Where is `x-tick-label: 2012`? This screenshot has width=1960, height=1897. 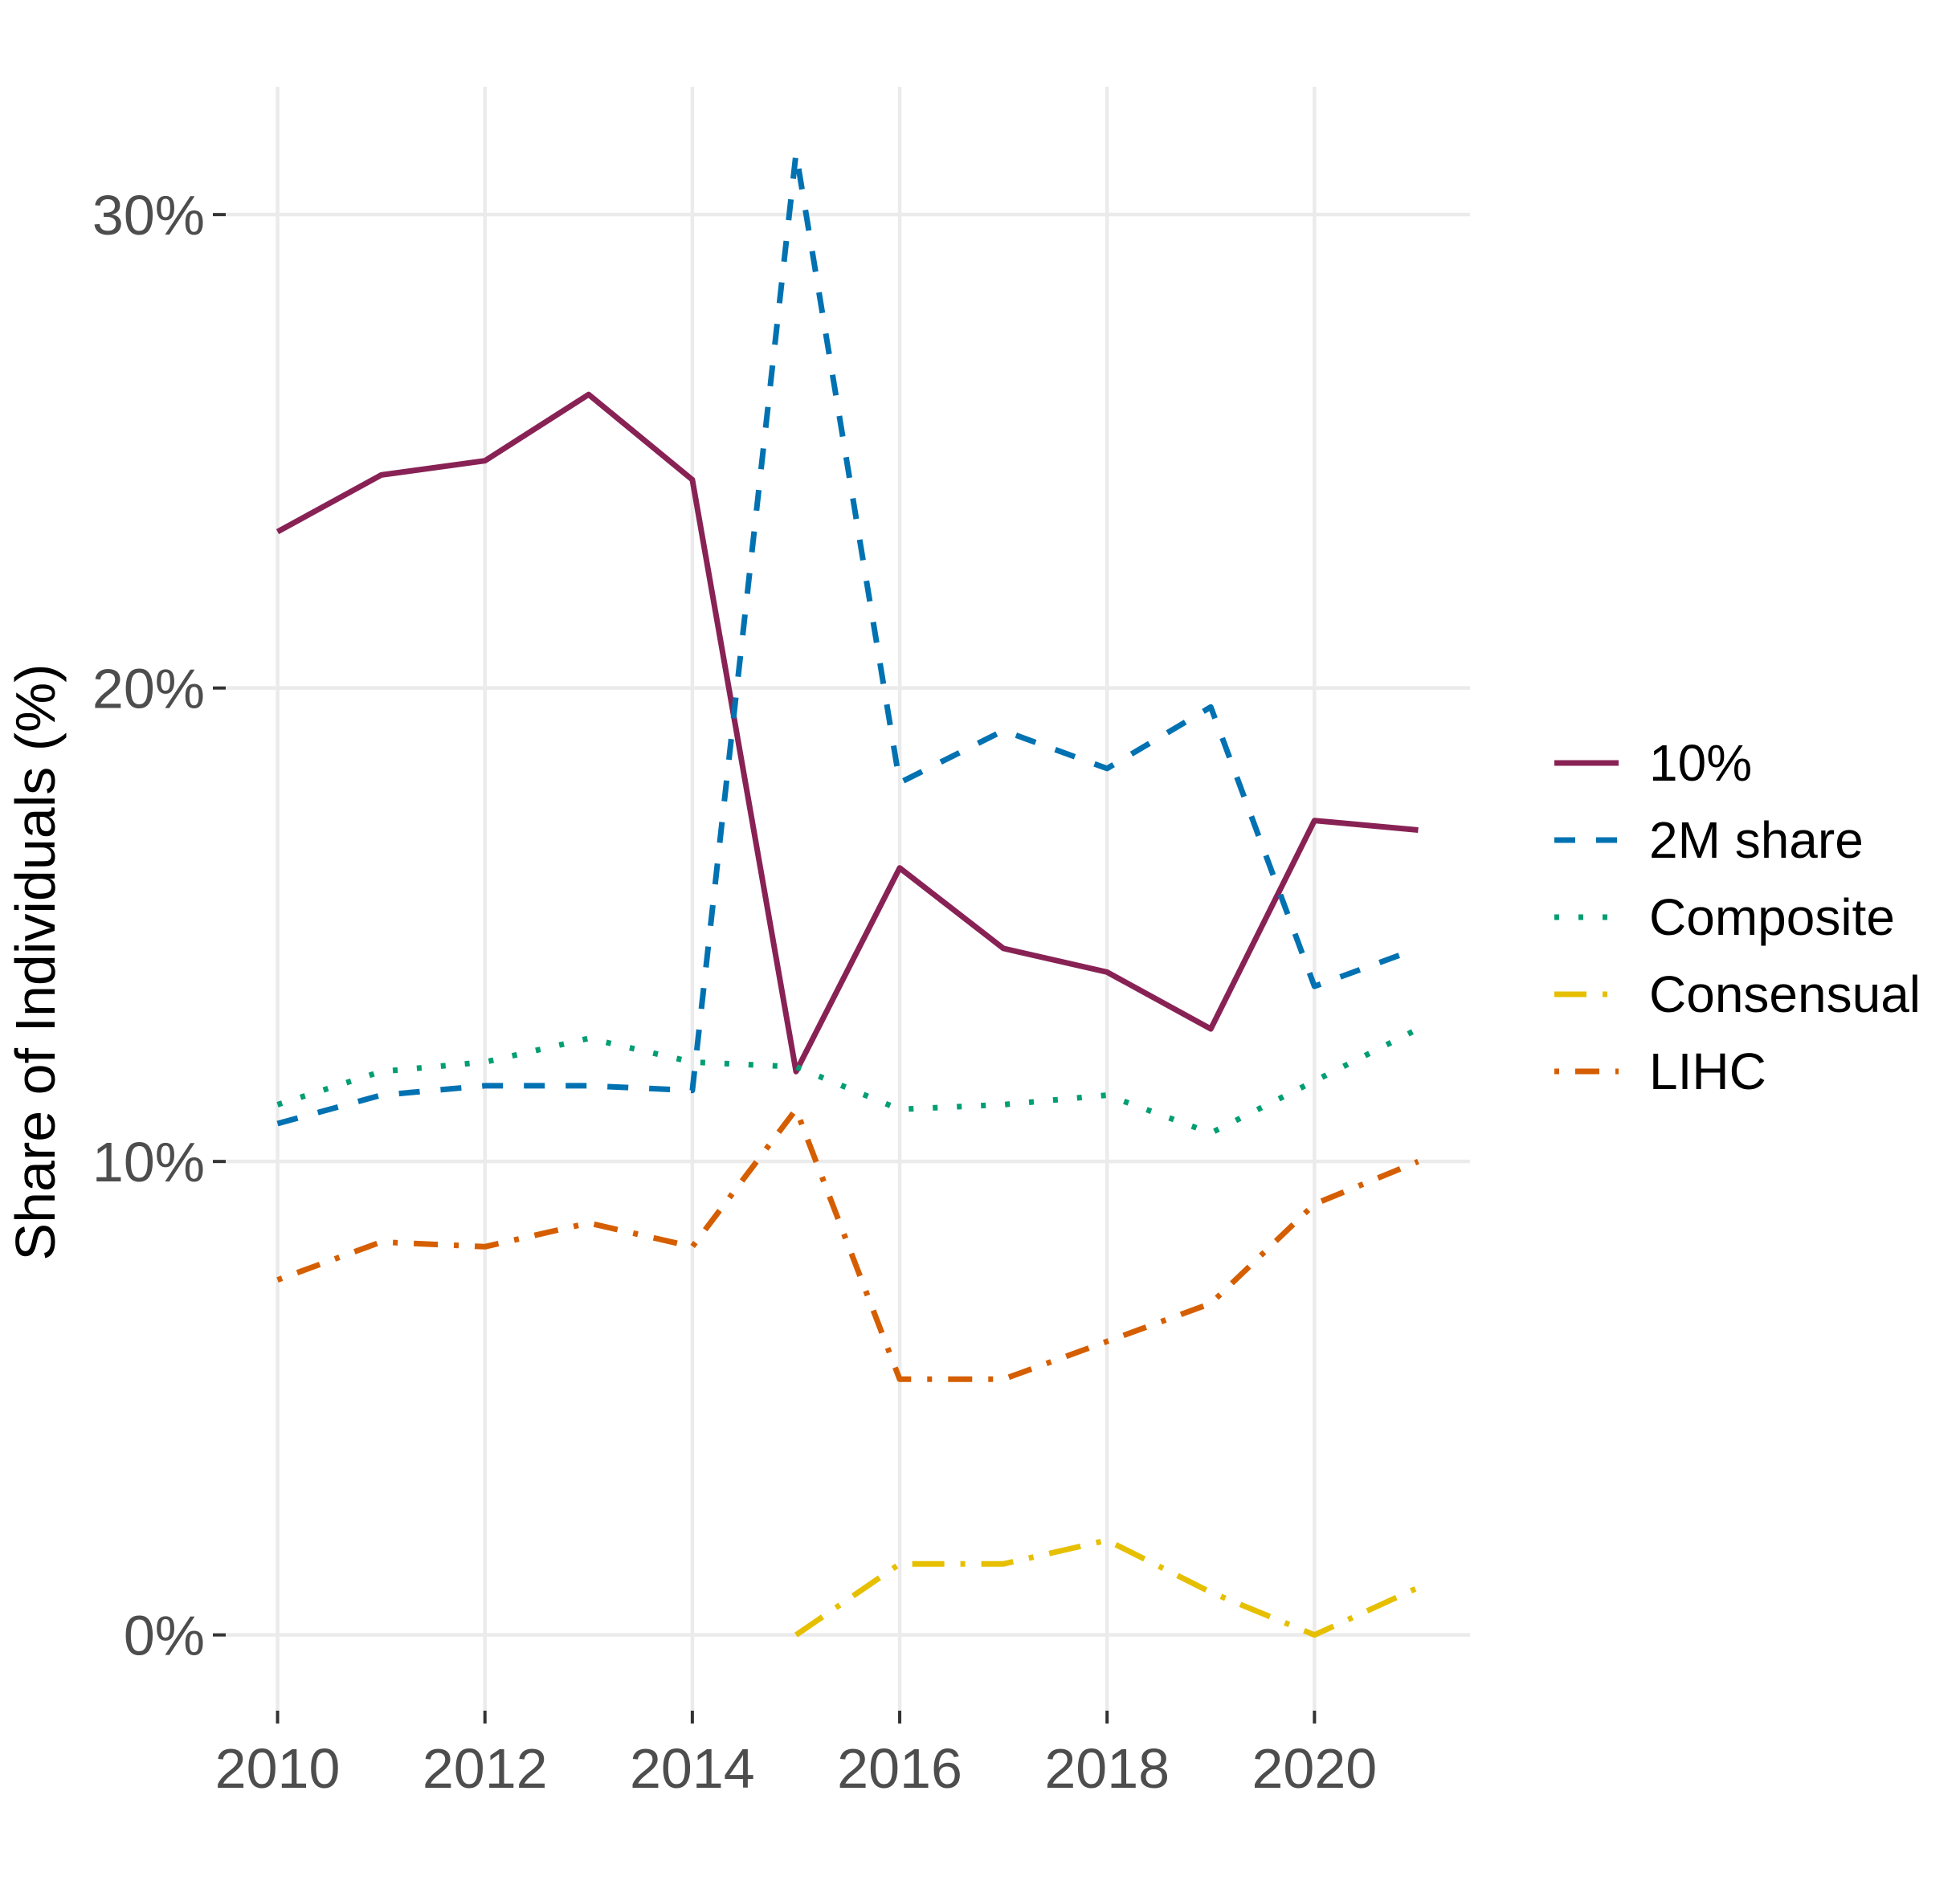 x-tick-label: 2012 is located at coordinates (485, 1768).